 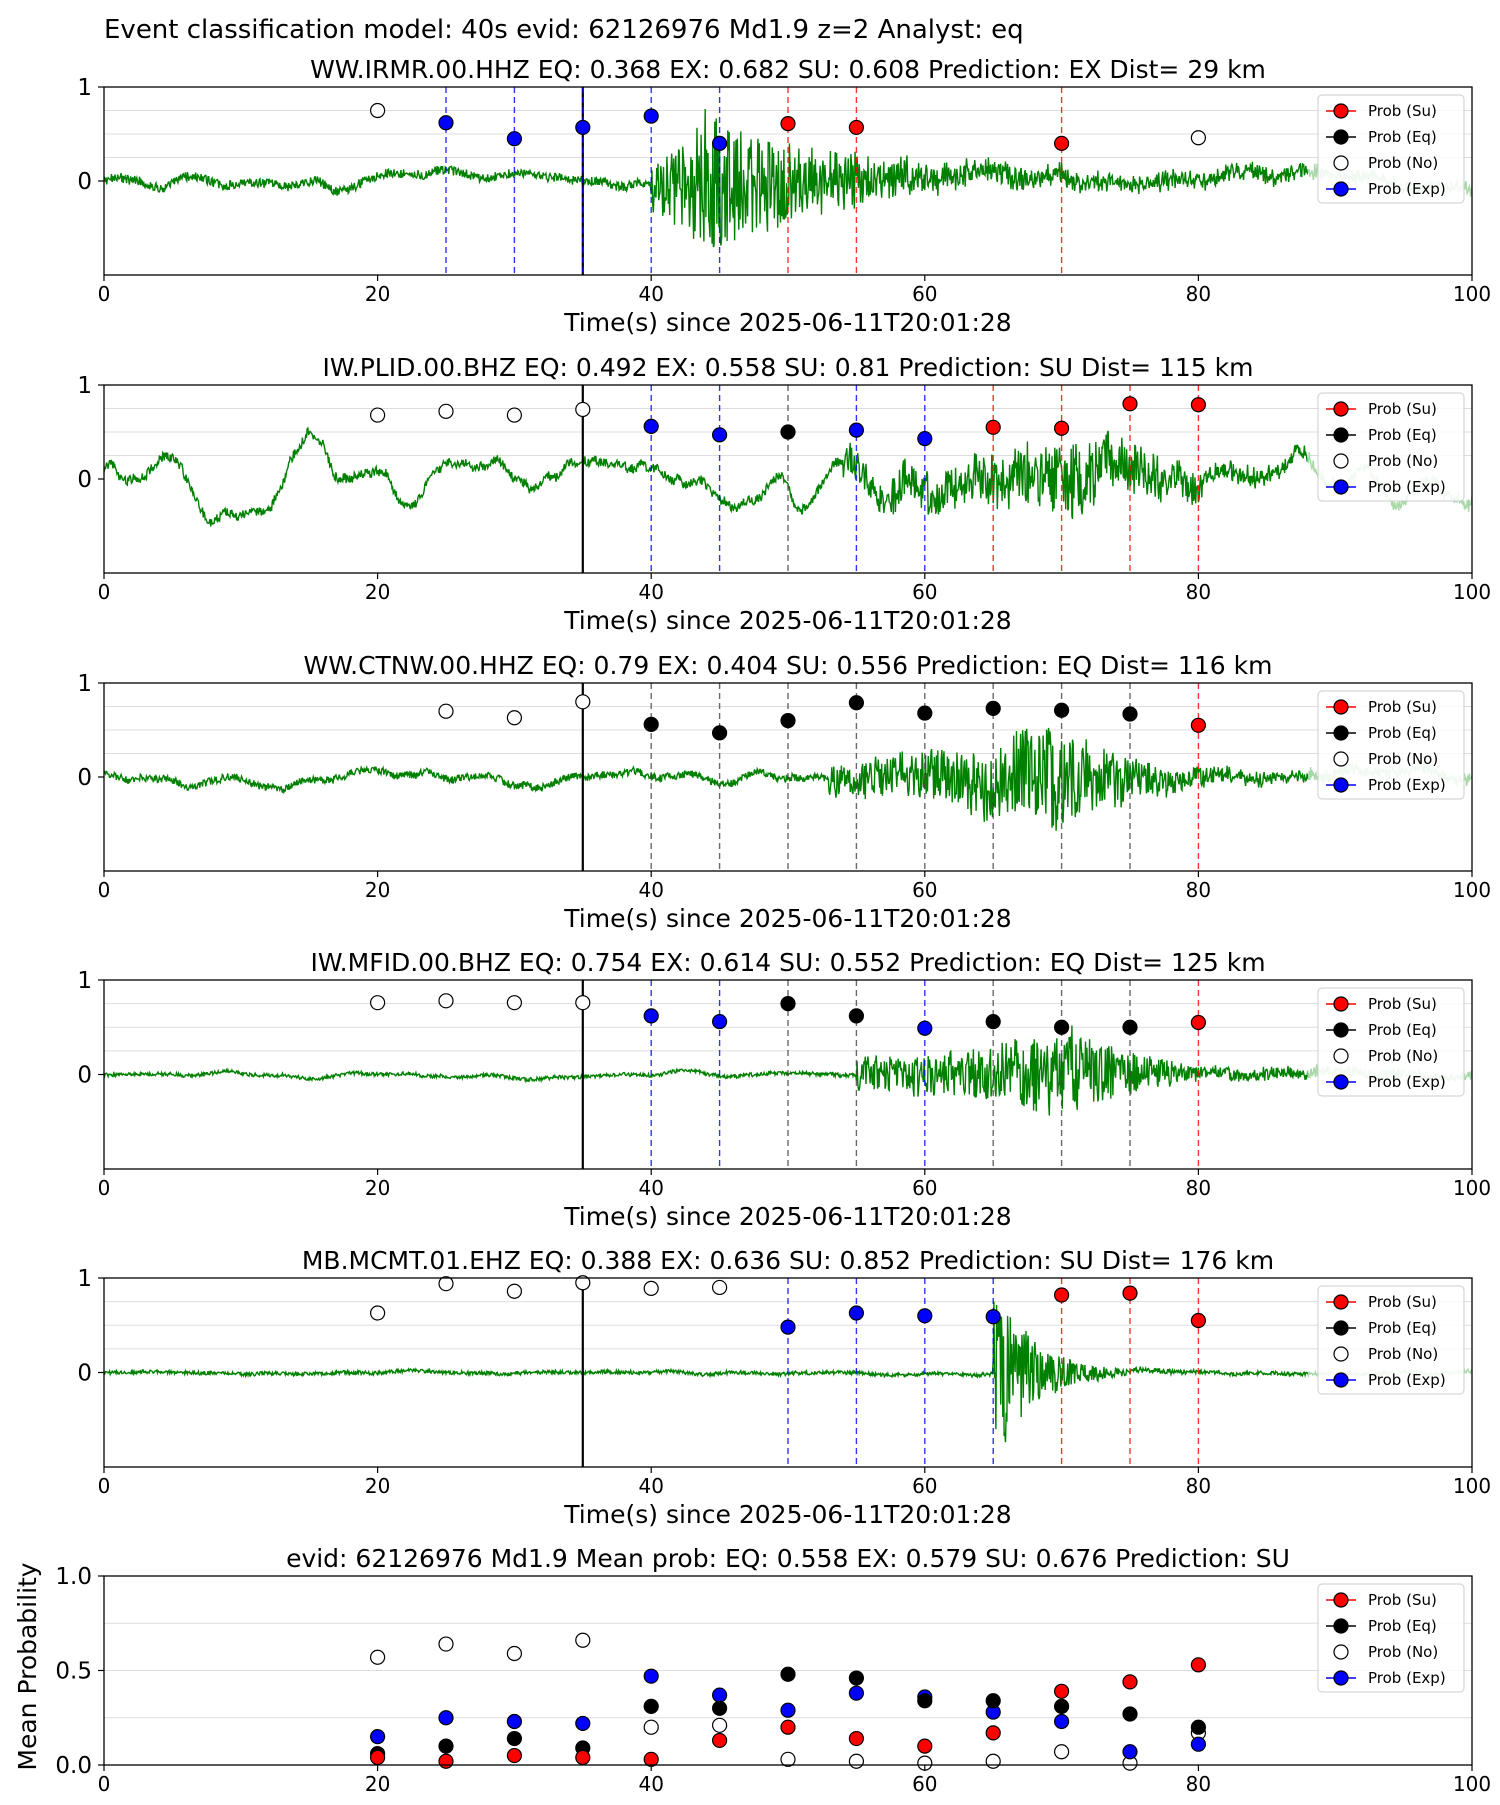 I want to click on legend-label: Prob (Exp), so click(x=1407, y=1678).